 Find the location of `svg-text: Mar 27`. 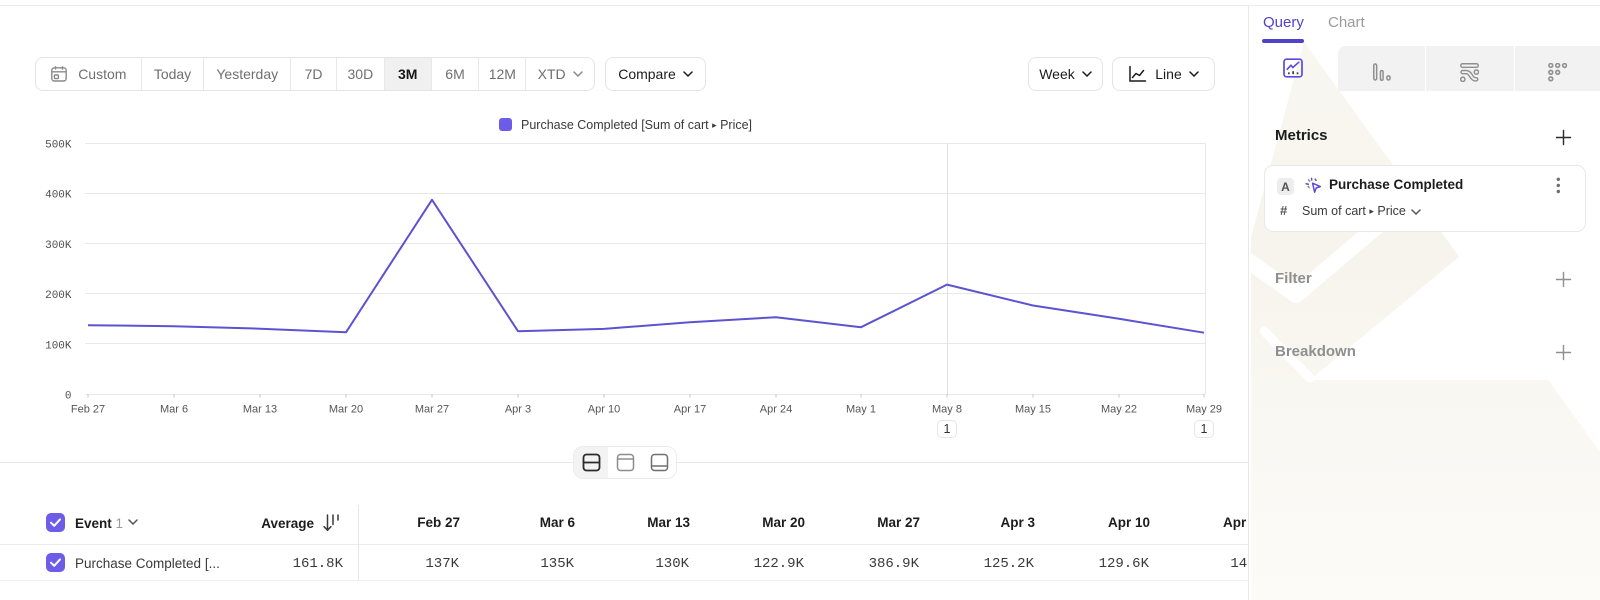

svg-text: Mar 27 is located at coordinates (432, 409).